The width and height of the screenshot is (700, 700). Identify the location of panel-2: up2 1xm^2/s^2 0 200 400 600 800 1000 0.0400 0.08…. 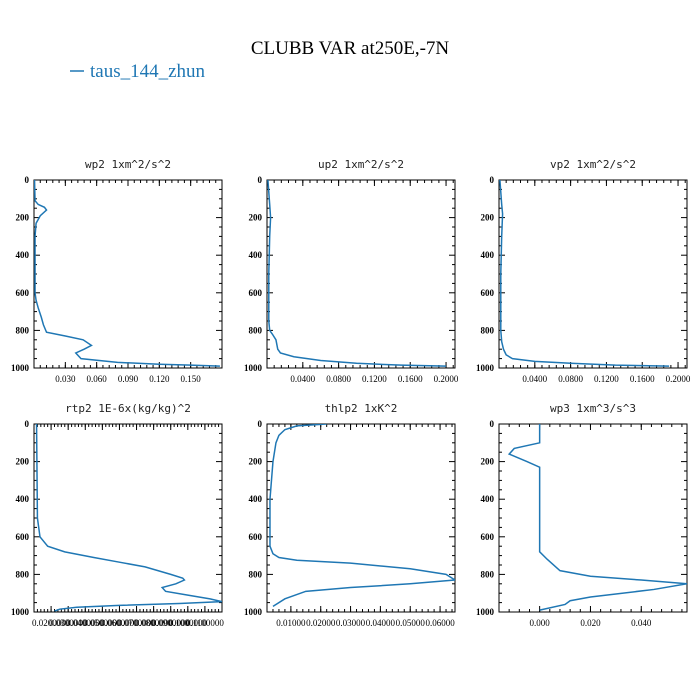
(351, 271).